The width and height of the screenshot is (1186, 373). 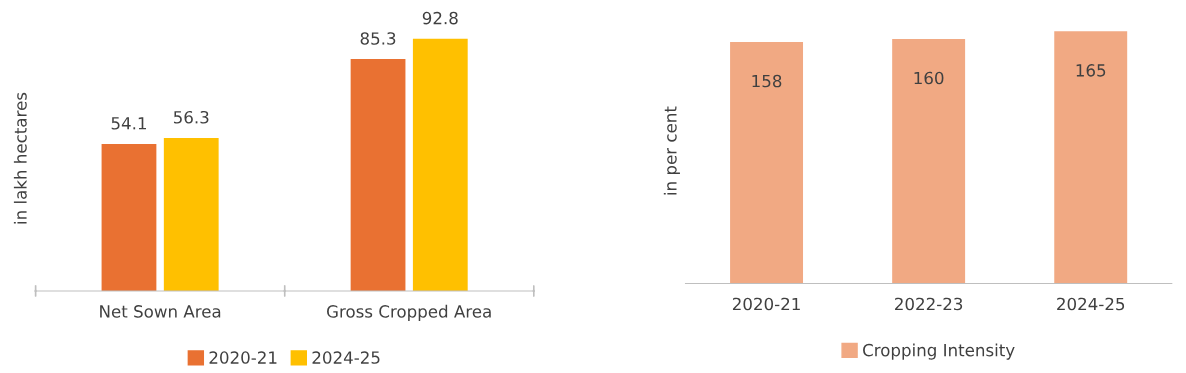 What do you see at coordinates (346, 357) in the screenshot?
I see `legend-label: 2024-25` at bounding box center [346, 357].